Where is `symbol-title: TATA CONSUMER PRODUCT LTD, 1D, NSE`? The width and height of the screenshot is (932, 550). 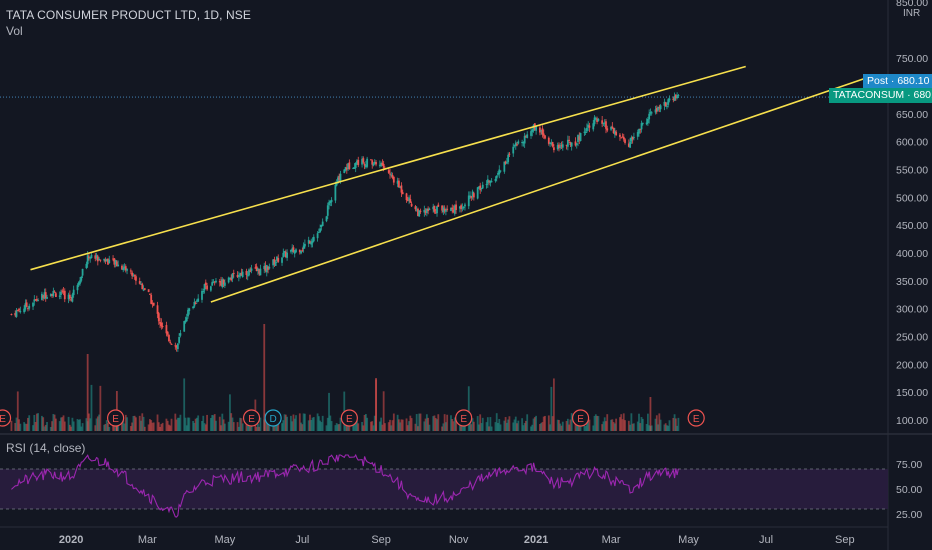 symbol-title: TATA CONSUMER PRODUCT LTD, 1D, NSE is located at coordinates (128, 15).